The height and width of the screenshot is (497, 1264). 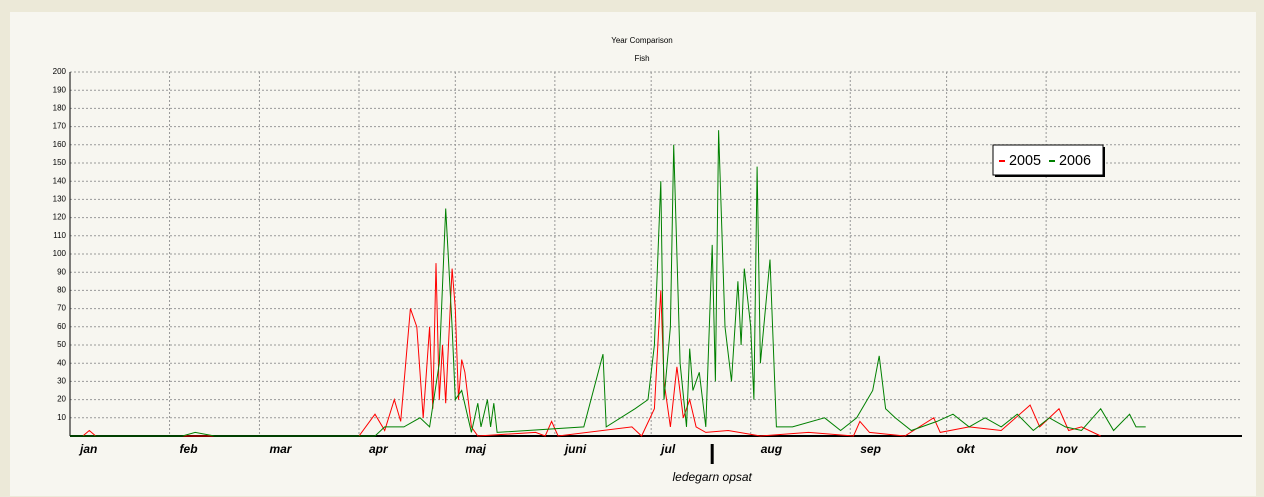 What do you see at coordinates (60, 108) in the screenshot?
I see `y-tick-label: 180` at bounding box center [60, 108].